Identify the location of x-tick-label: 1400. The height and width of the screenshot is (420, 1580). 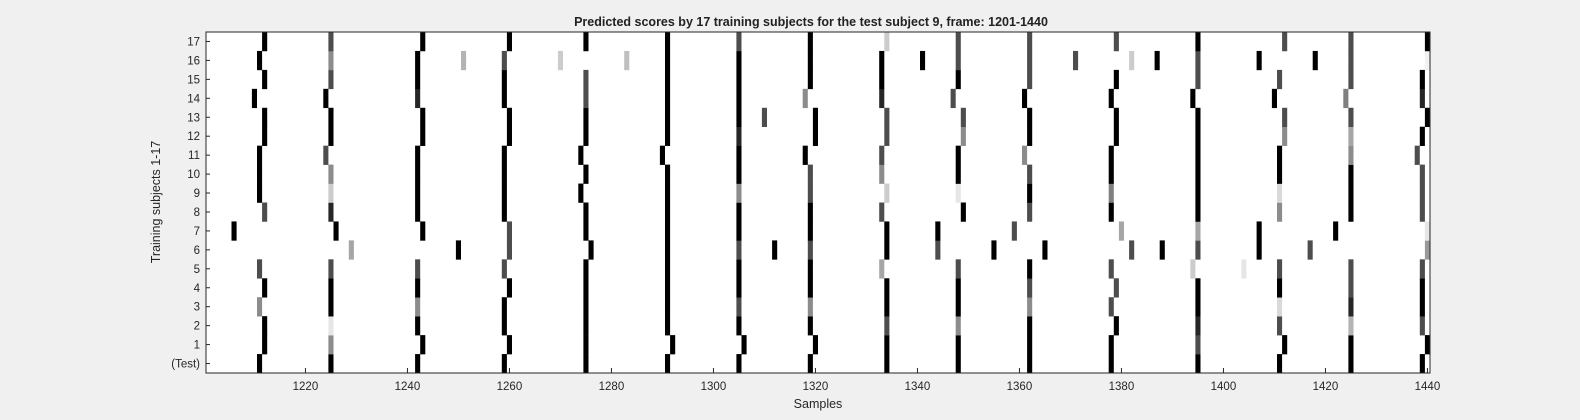
(1224, 387).